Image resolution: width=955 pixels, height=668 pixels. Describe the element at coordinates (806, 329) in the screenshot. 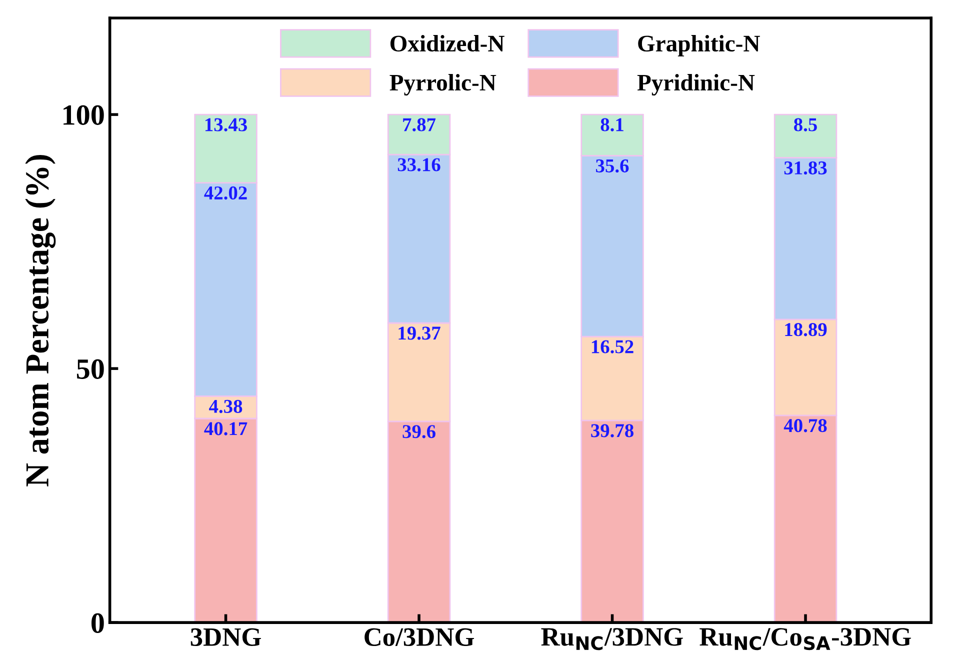

I see `data-label: 18.89` at that location.